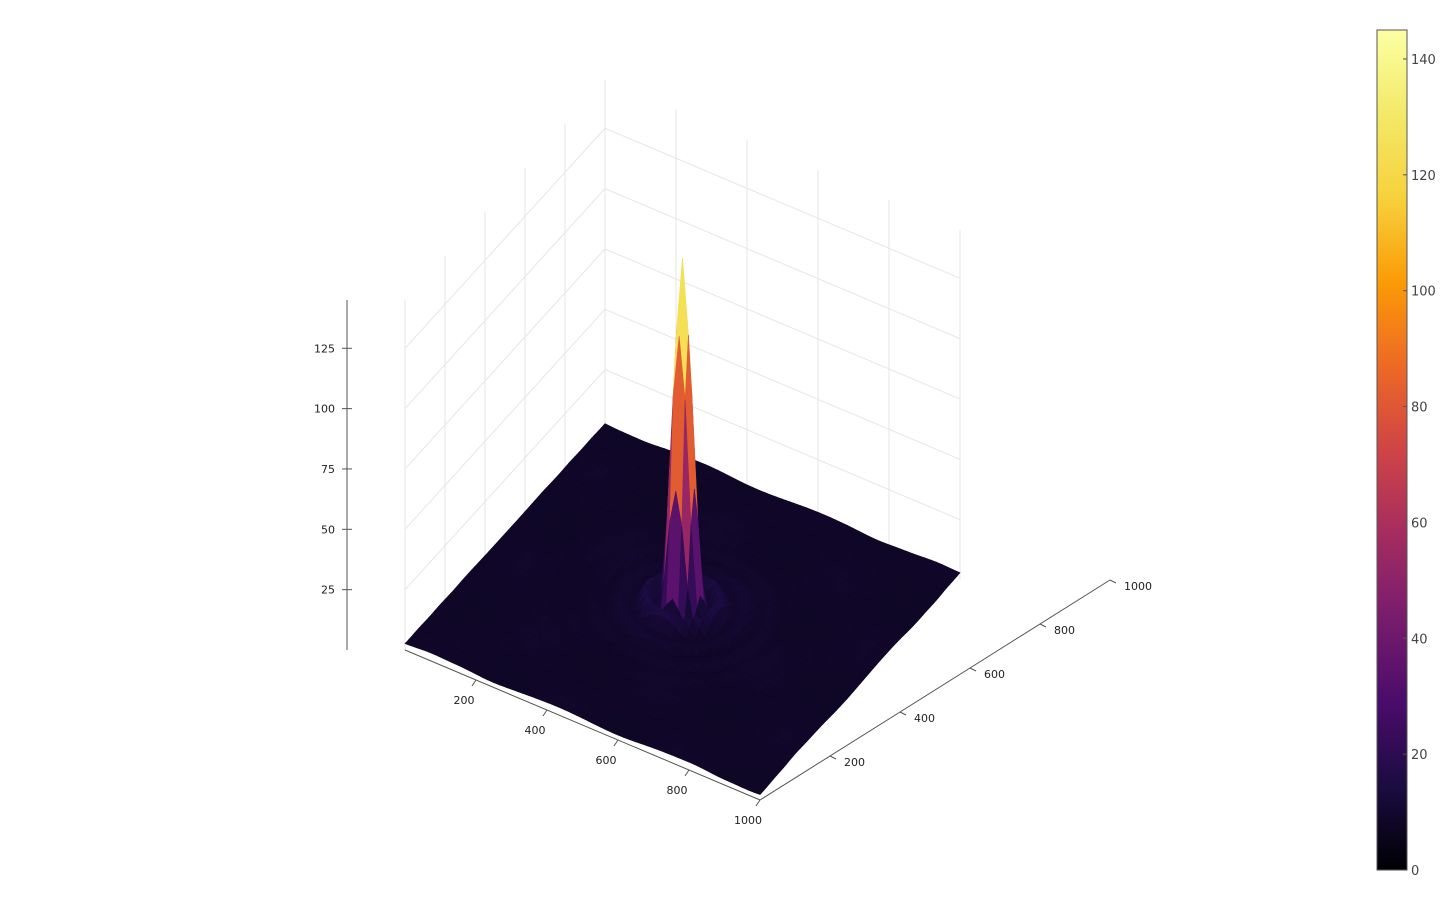 This screenshot has width=1440, height=900. I want to click on colorbar-tick-label: 60, so click(1419, 523).